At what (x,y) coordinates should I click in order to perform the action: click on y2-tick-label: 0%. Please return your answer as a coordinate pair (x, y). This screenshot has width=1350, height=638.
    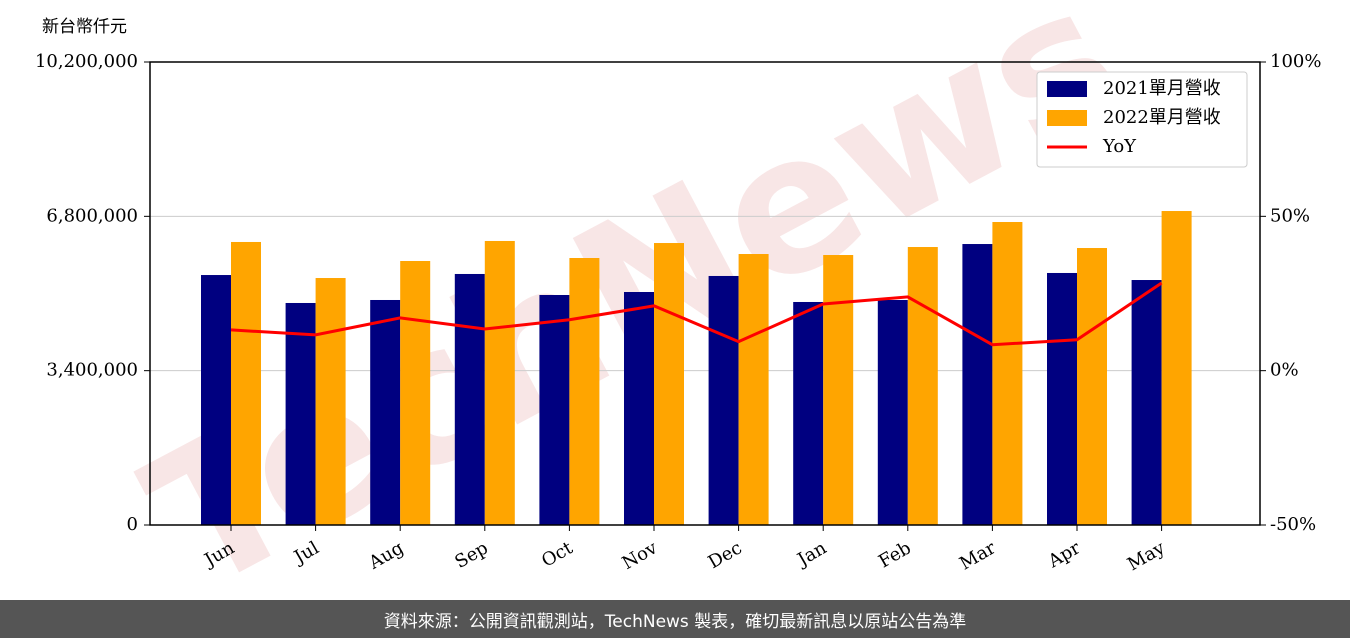
    Looking at the image, I should click on (1284, 370).